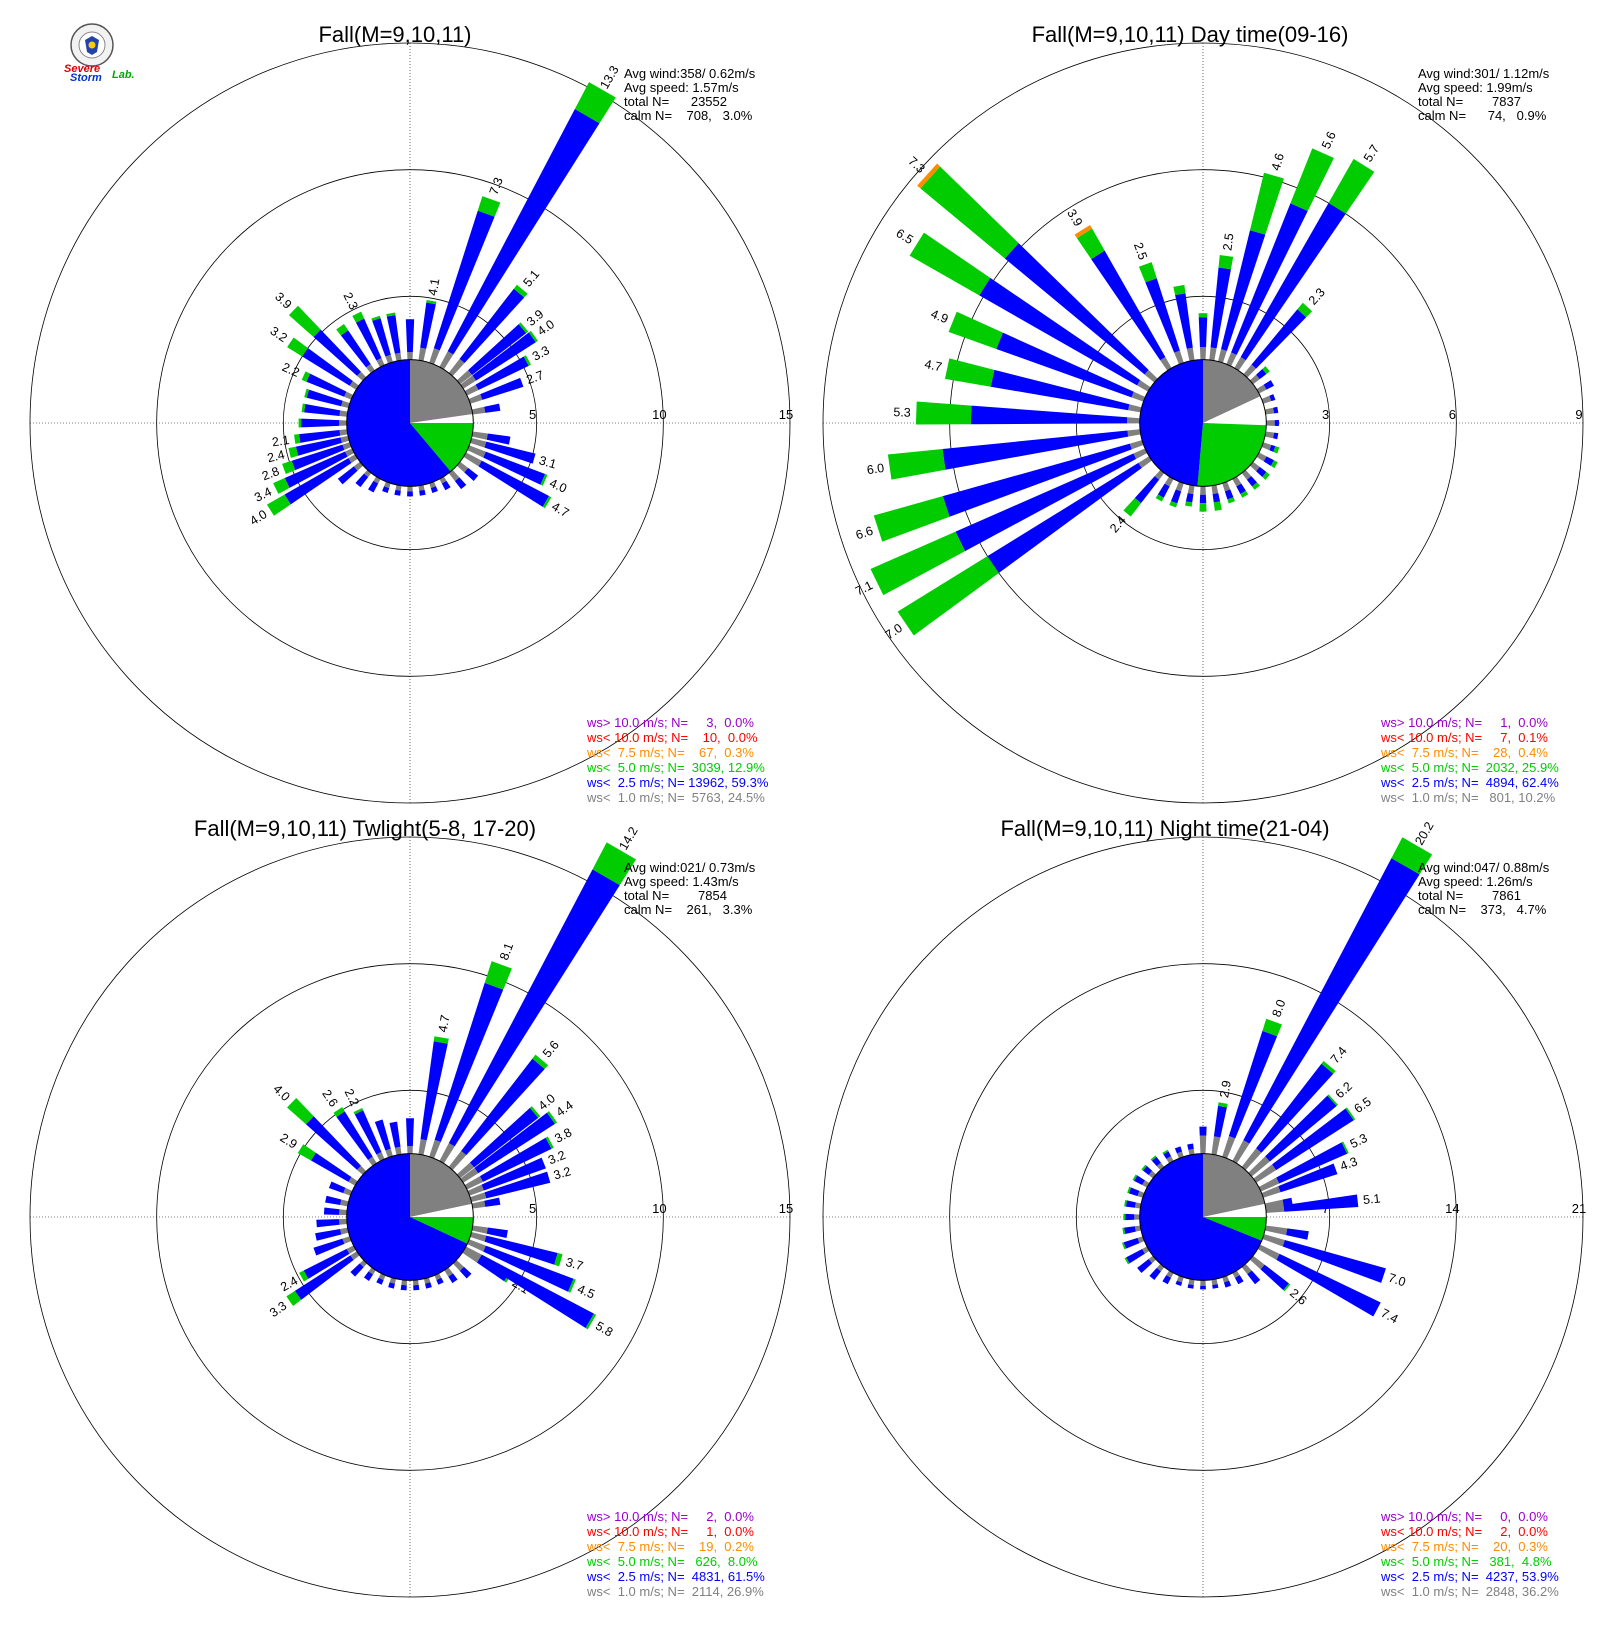 This screenshot has width=1620, height=1640. What do you see at coordinates (1482, 909) in the screenshot?
I see `stats-line: calm N= 373, 4.7%` at bounding box center [1482, 909].